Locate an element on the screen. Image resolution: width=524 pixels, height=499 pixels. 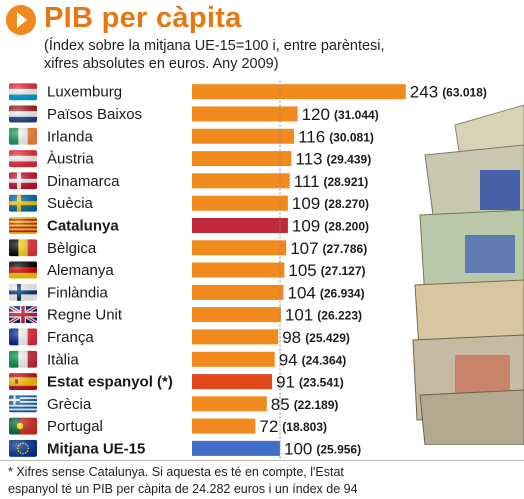
value-label: 98 is located at coordinates (291, 337).